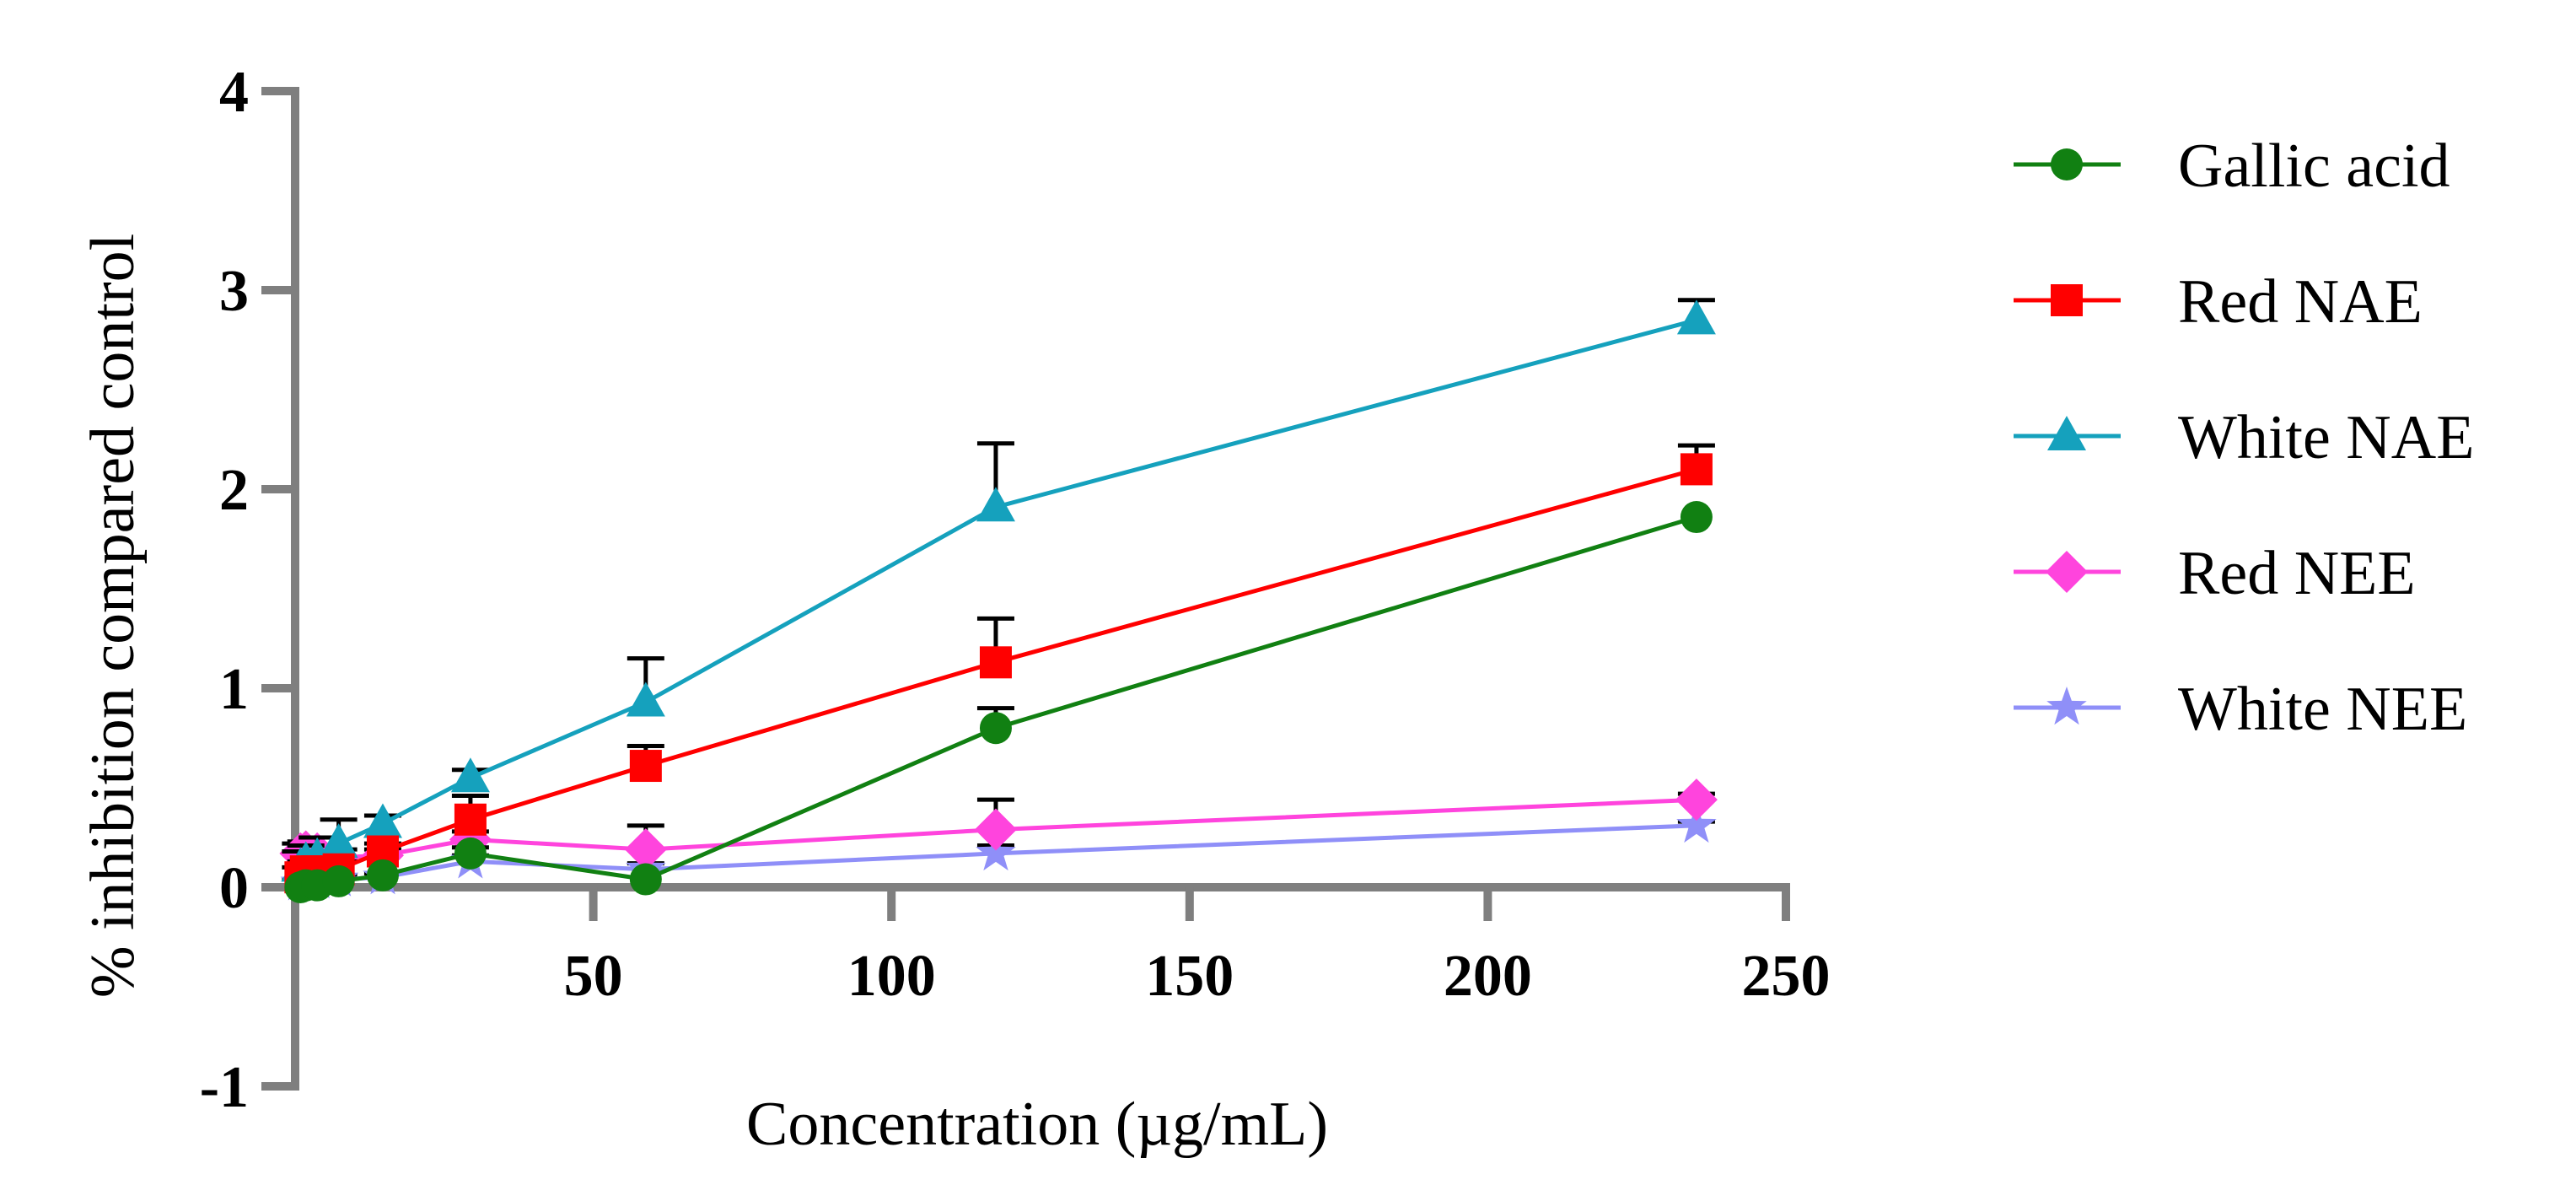 This screenshot has height=1185, width=2576. What do you see at coordinates (2322, 709) in the screenshot?
I see `legend-label: White NEE` at bounding box center [2322, 709].